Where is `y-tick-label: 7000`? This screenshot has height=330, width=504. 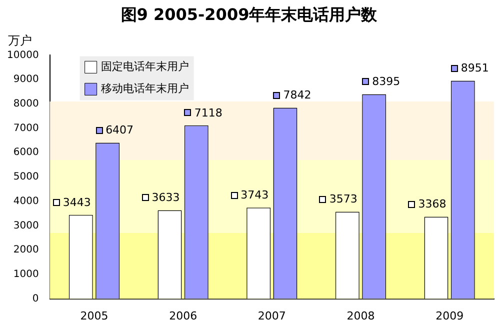 y-tick-label: 7000 is located at coordinates (26, 128).